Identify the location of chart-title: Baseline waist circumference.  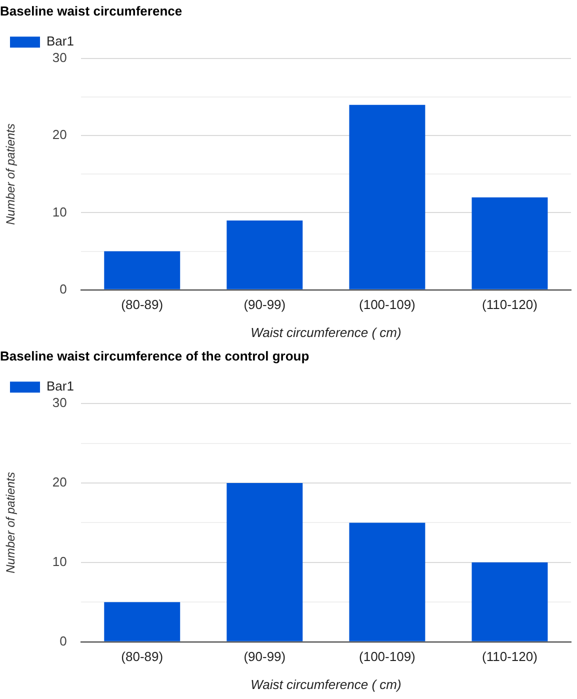
(91, 10).